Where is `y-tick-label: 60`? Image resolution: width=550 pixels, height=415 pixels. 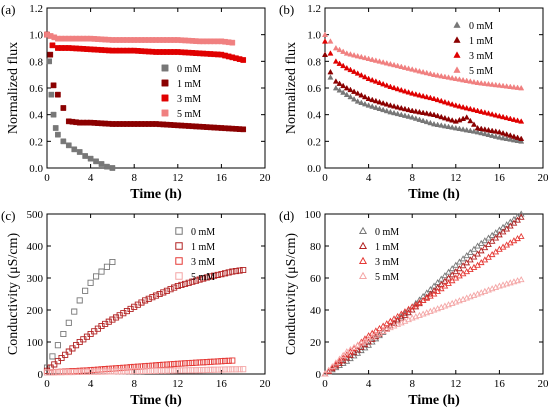 y-tick-label: 60 is located at coordinates (316, 279).